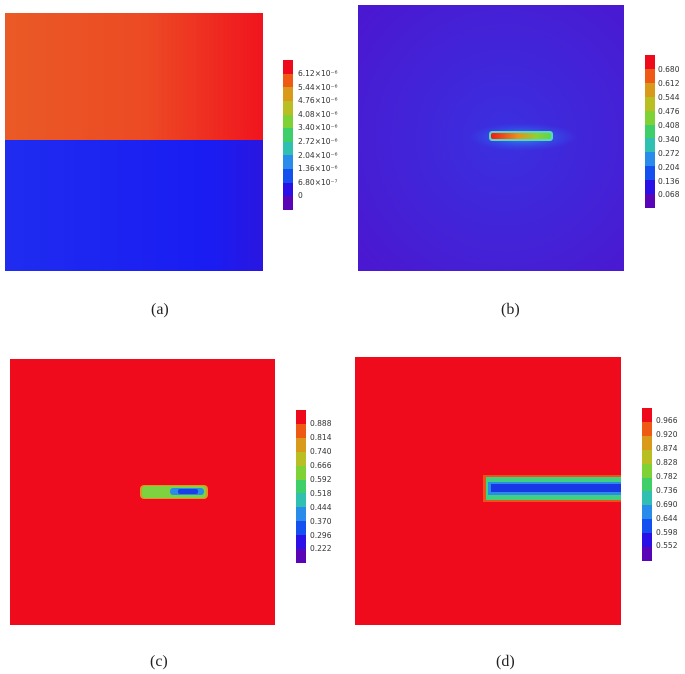 This screenshot has height=674, width=685. What do you see at coordinates (321, 521) in the screenshot?
I see `colorbar-tick-label: 0.370` at bounding box center [321, 521].